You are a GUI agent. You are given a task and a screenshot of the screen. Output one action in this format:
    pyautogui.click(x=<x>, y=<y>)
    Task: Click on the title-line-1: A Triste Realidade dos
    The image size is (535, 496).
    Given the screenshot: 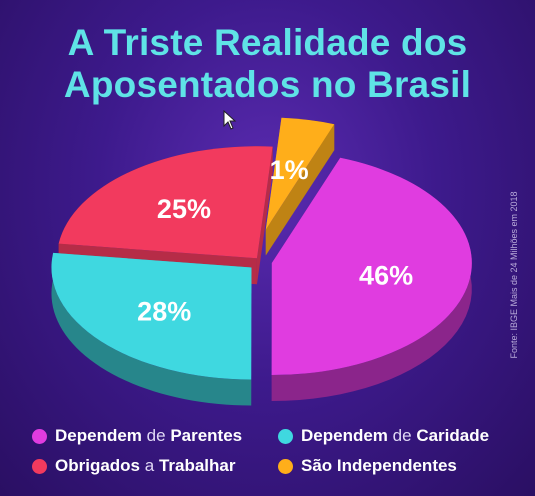 What is the action you would take?
    pyautogui.click(x=267, y=42)
    